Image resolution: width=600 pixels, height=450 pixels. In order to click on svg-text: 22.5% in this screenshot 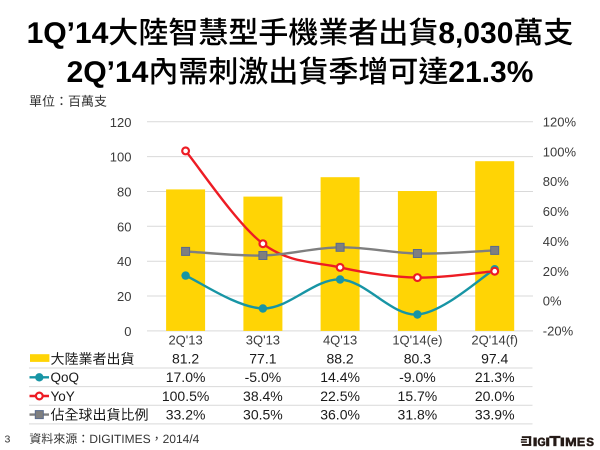, I will do `click(340, 396)`.